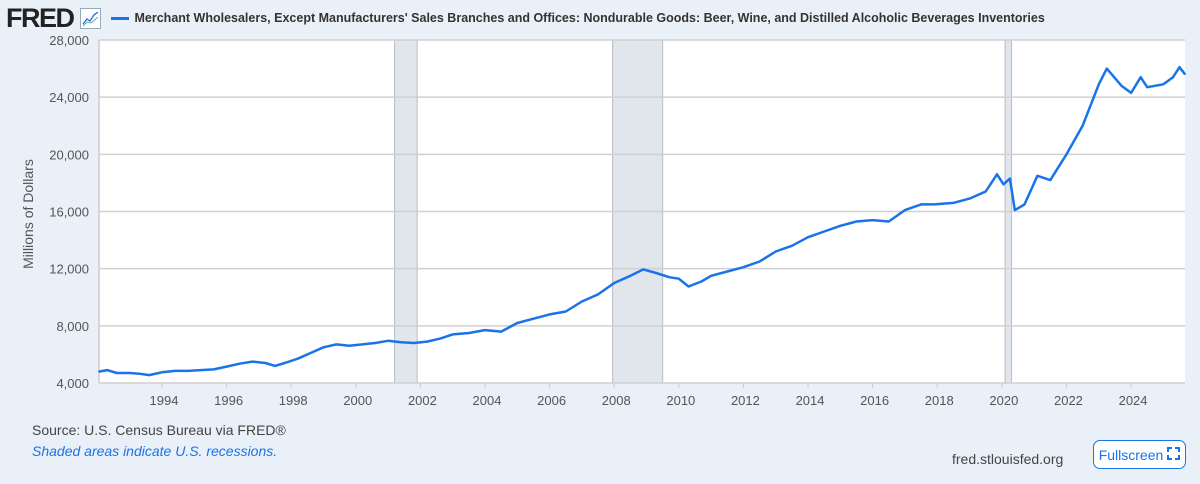  I want to click on source-text: Source: U.S. Census Bureau via FRED®, so click(159, 430).